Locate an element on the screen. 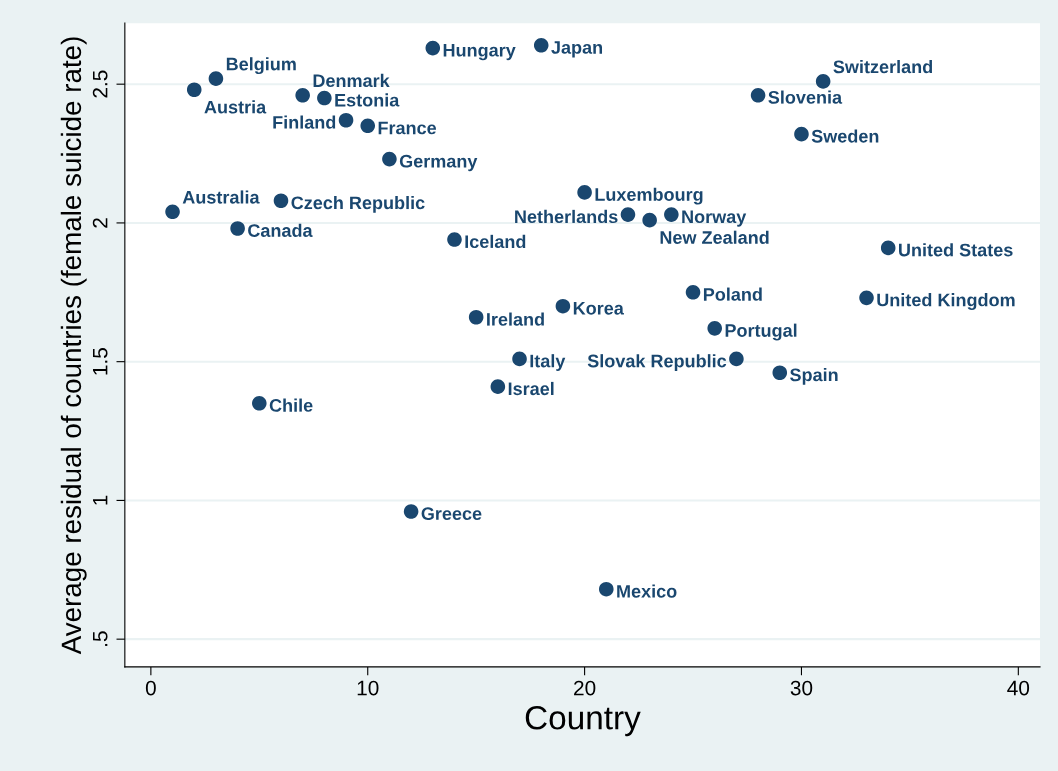 Image resolution: width=1058 pixels, height=771 pixels. y-tick-label: .5 is located at coordinates (100, 638).